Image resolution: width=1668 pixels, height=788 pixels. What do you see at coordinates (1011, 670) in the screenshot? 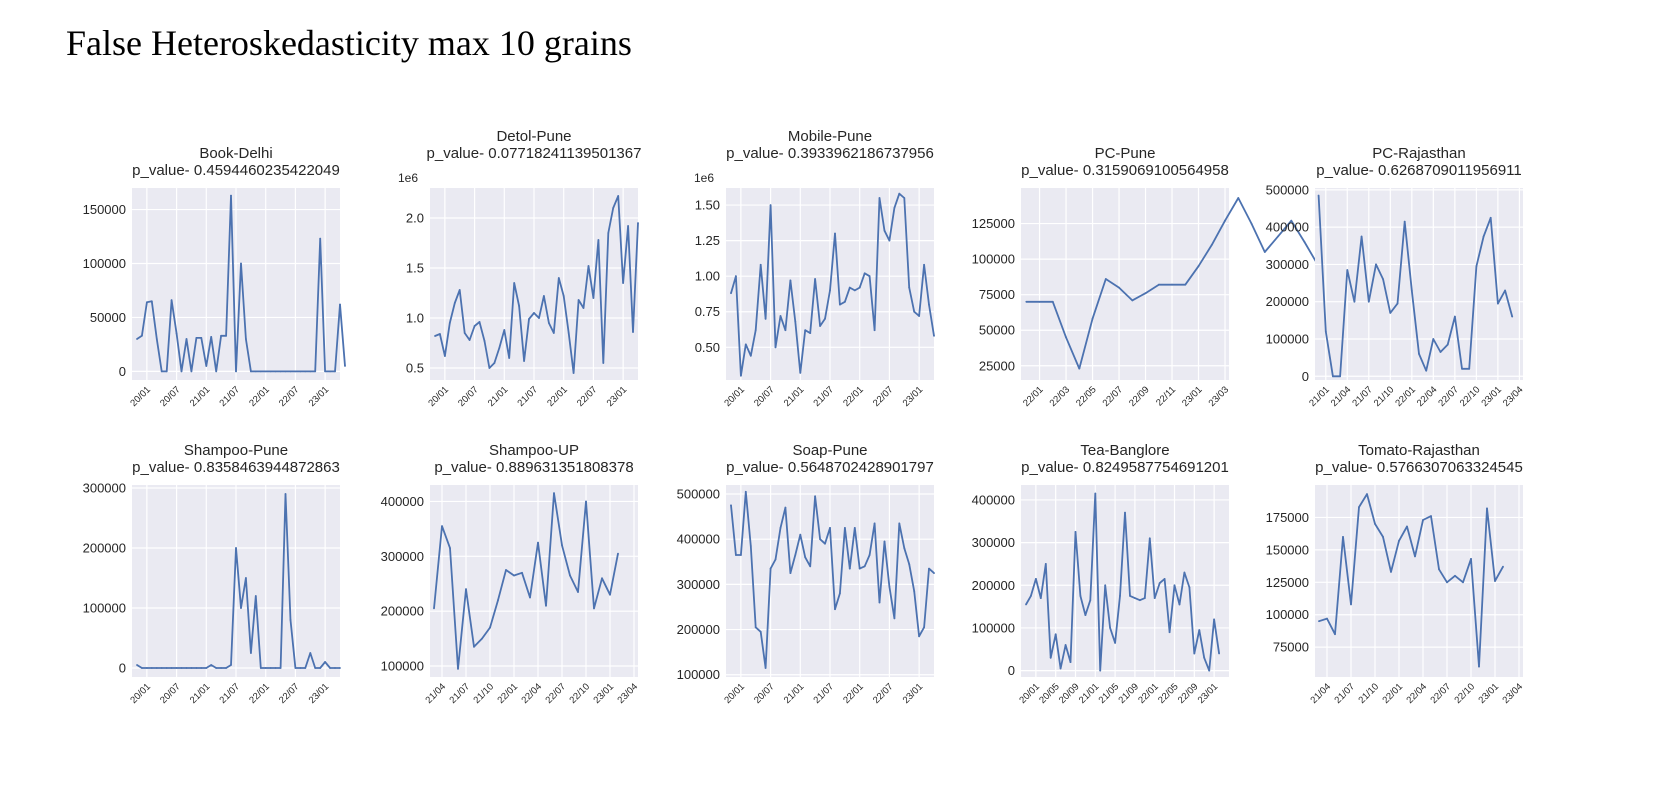
I see `y-tick-label: 0` at bounding box center [1011, 670].